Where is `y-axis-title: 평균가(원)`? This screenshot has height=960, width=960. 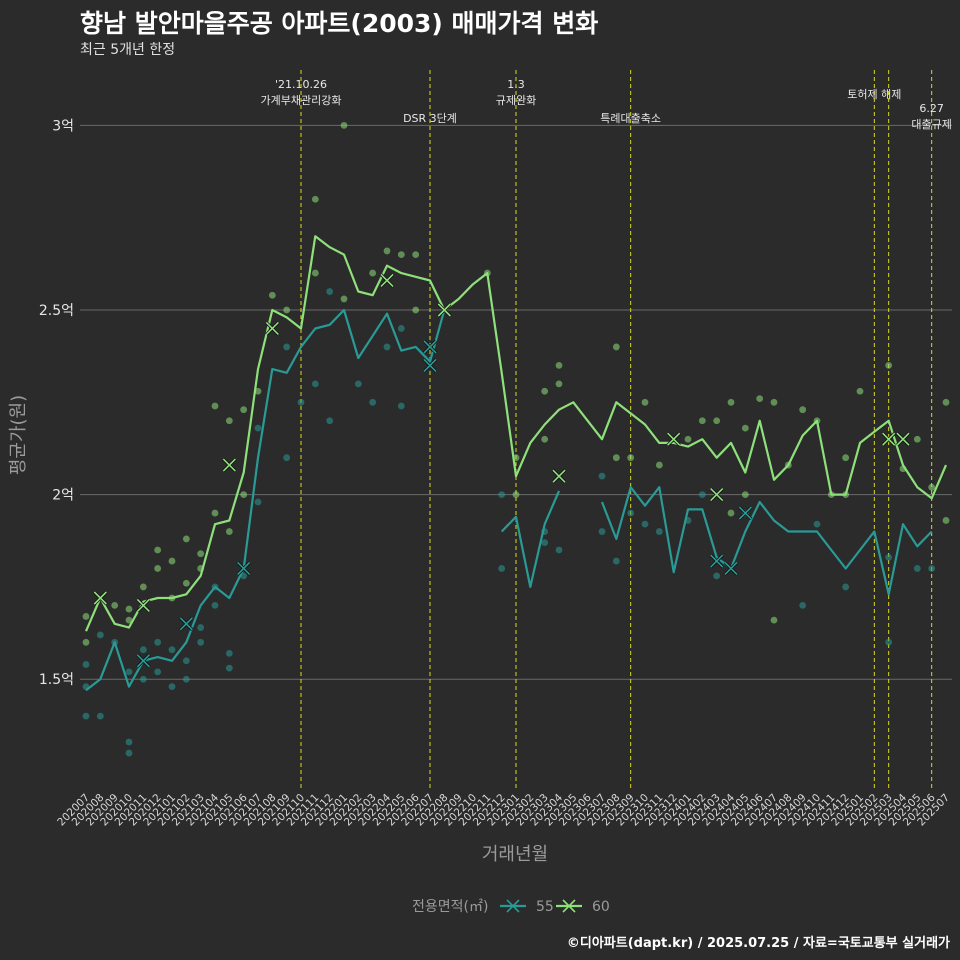 y-axis-title: 평균가(원) is located at coordinates (18, 435).